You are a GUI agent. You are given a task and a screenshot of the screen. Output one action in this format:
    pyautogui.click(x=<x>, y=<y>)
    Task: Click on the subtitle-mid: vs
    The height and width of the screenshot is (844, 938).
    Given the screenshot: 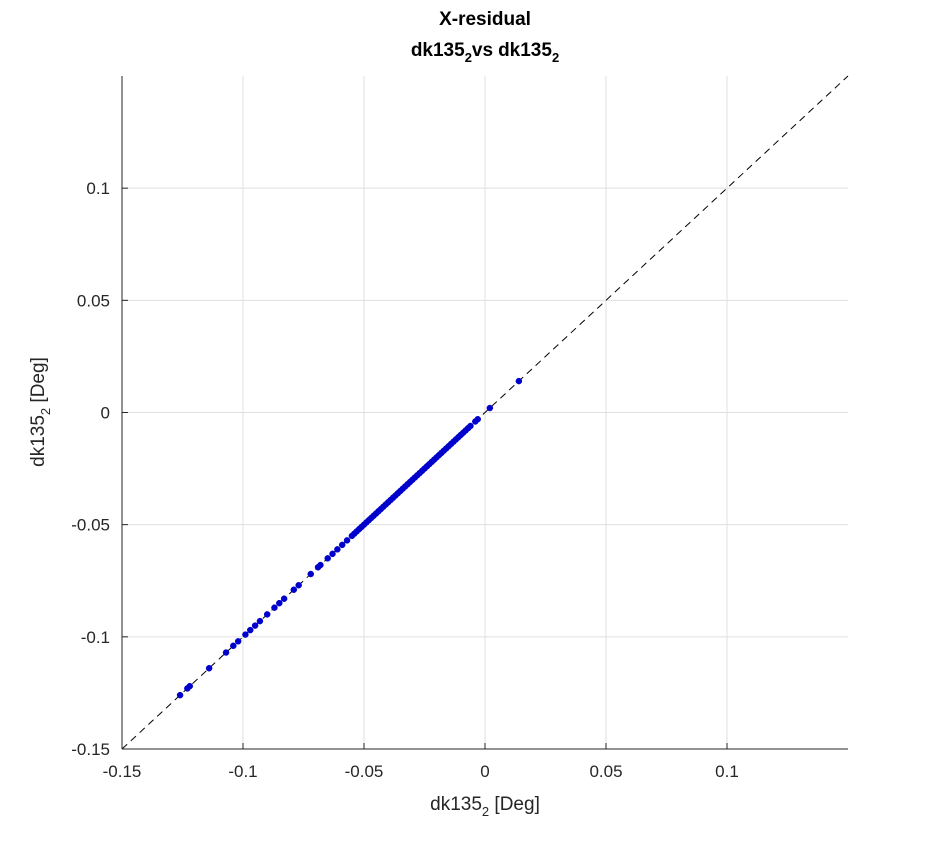 What is the action you would take?
    pyautogui.click(x=482, y=50)
    